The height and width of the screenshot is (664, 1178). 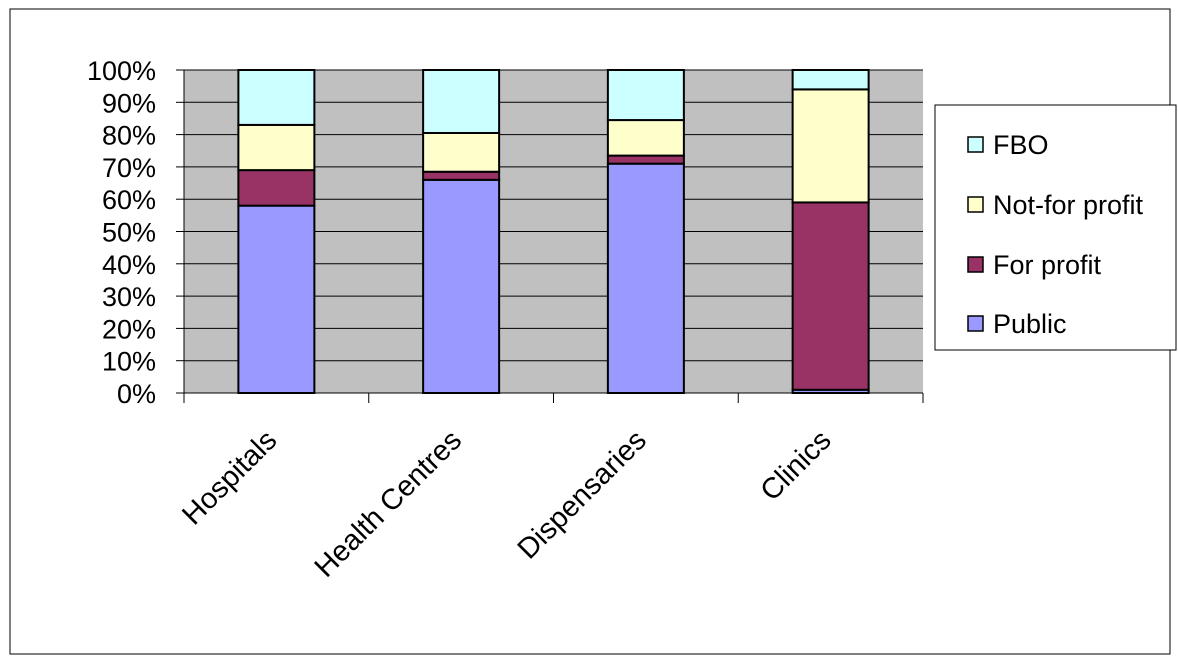 What do you see at coordinates (1055, 227) in the screenshot?
I see `legend: FBO Not-for profit For profit Public` at bounding box center [1055, 227].